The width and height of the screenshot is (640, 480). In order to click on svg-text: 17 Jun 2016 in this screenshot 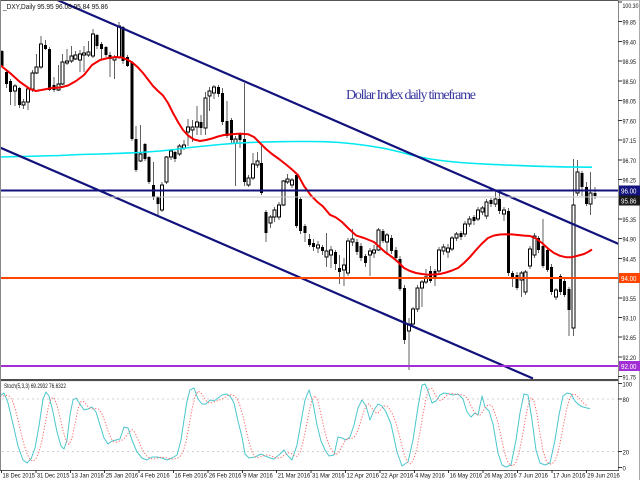, I will do `click(569, 476)`.